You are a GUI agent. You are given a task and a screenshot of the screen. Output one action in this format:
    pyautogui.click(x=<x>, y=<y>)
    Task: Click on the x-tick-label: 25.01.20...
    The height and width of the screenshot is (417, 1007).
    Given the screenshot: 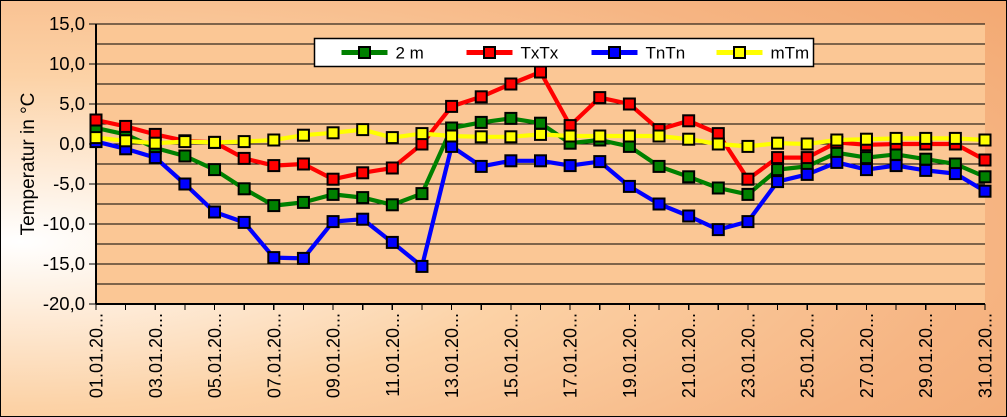 What is the action you would take?
    pyautogui.click(x=808, y=355)
    